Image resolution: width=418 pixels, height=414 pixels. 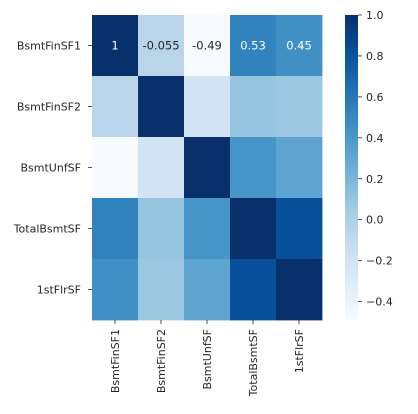 I want to click on y-tick-label: TotalBsmtSF, so click(x=47, y=229).